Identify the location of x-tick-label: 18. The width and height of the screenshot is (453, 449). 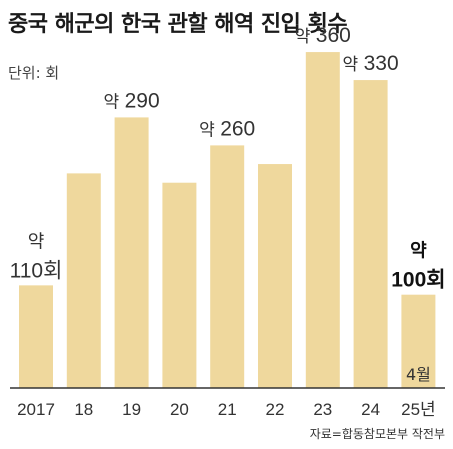
(83, 409).